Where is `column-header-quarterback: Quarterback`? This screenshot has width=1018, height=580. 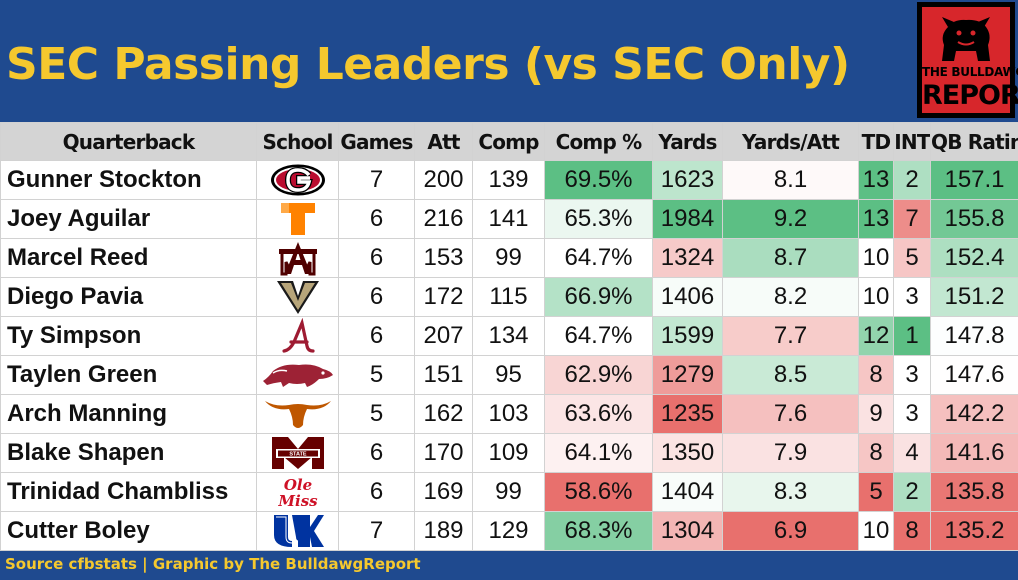 column-header-quarterback: Quarterback is located at coordinates (128, 141).